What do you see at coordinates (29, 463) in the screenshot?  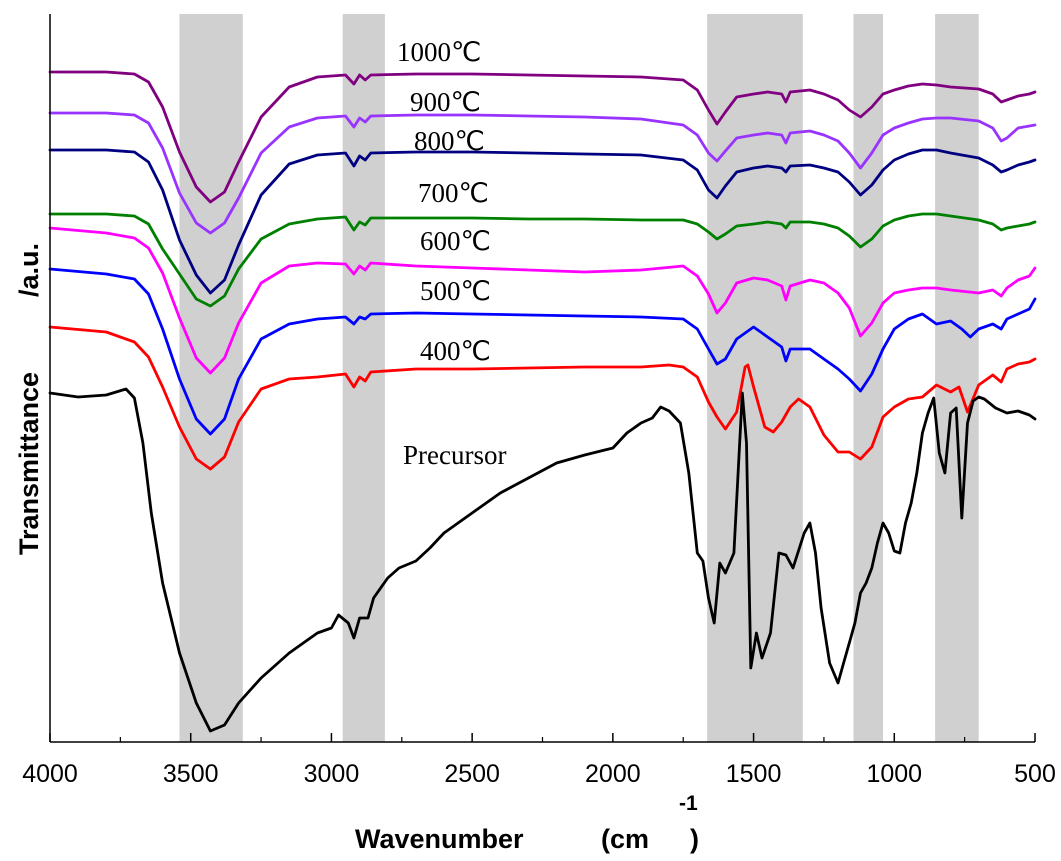 I see `y-axis-title: Transmittance` at bounding box center [29, 463].